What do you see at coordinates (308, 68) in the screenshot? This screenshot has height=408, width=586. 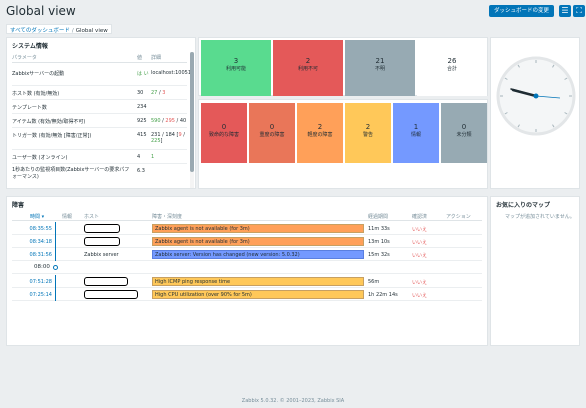 I see `tile-unavailable: 2 利用不可` at bounding box center [308, 68].